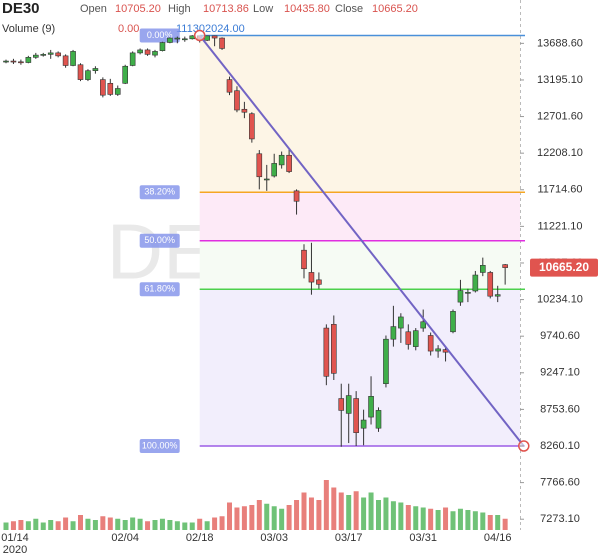 The width and height of the screenshot is (600, 558). What do you see at coordinates (359, 216) in the screenshot?
I see `fib-band` at bounding box center [359, 216].